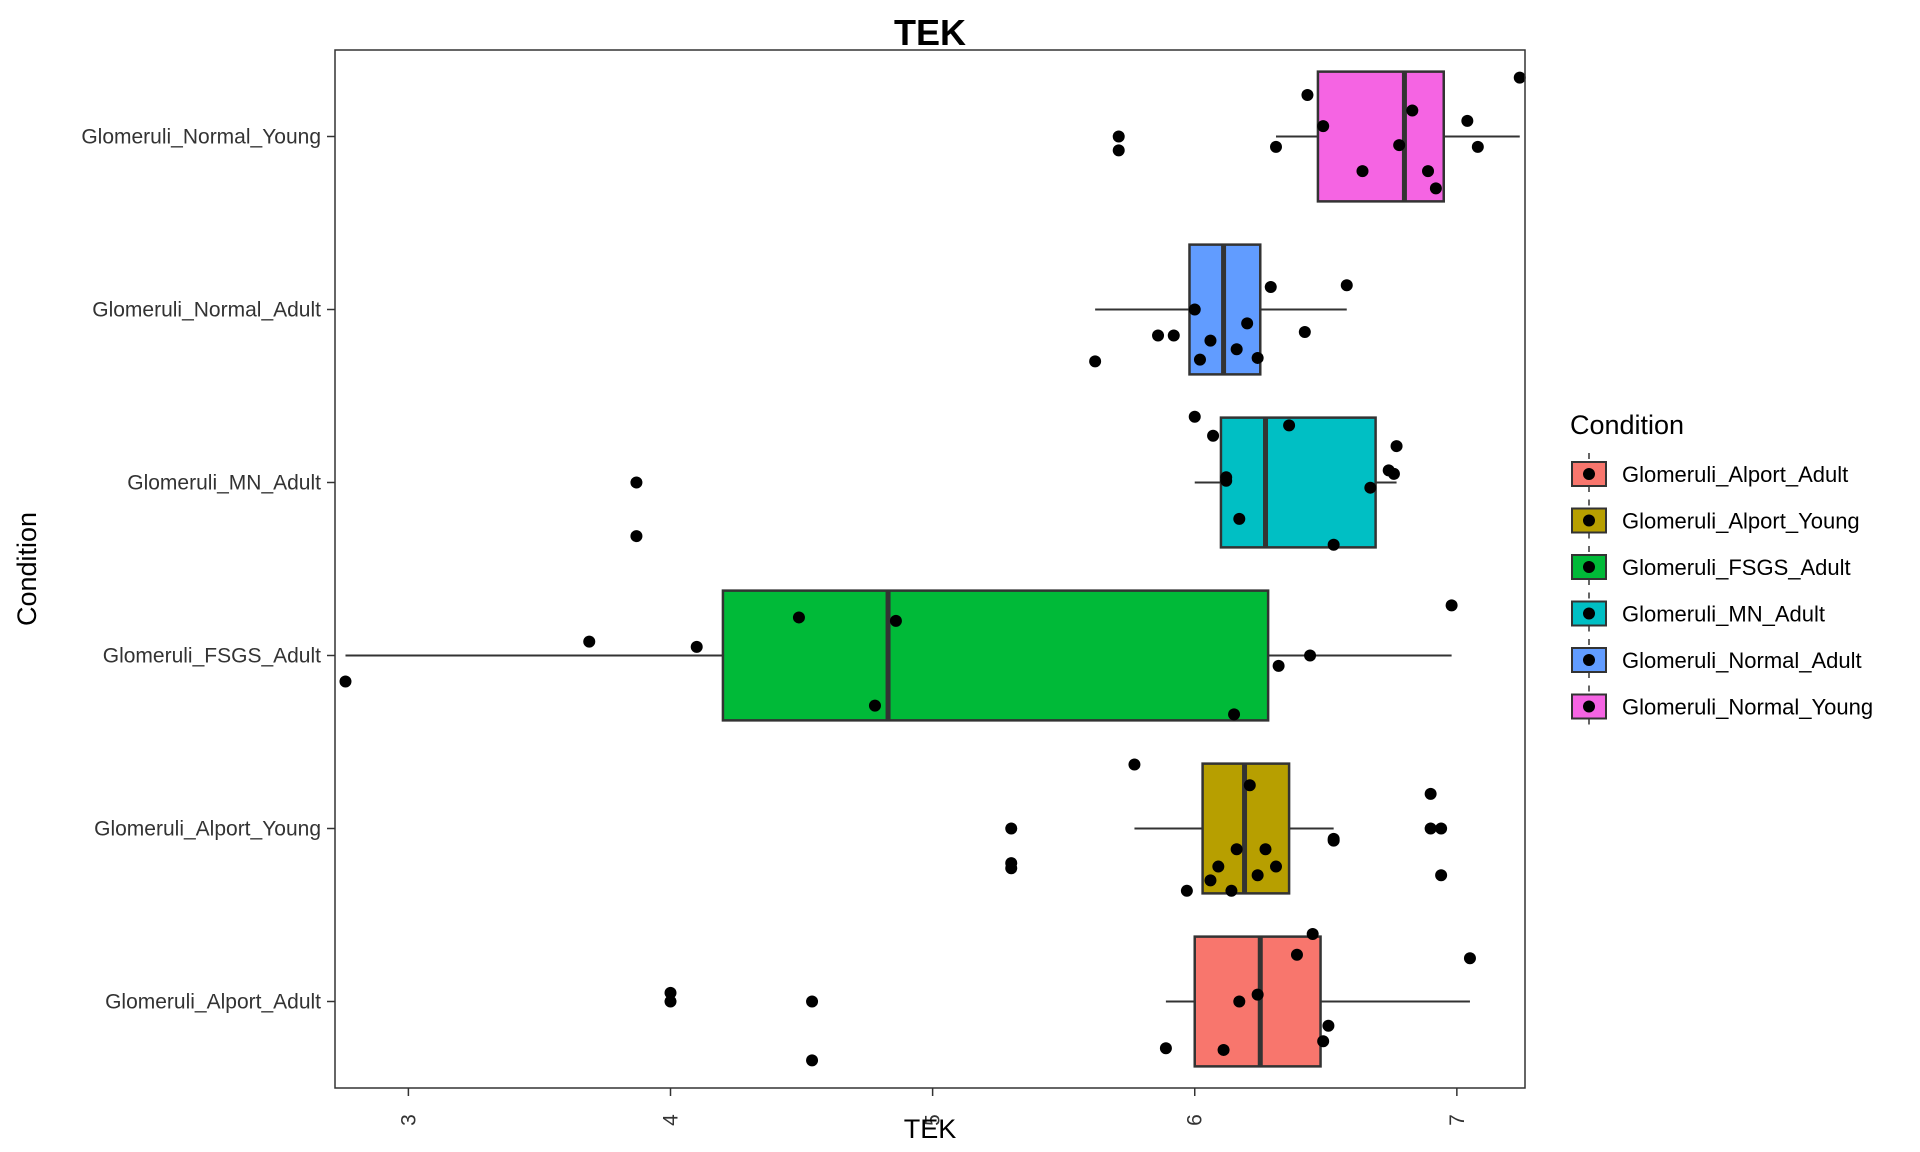  What do you see at coordinates (224, 483) in the screenshot?
I see `y-tick-label: Glomeruli_MN_Adult` at bounding box center [224, 483].